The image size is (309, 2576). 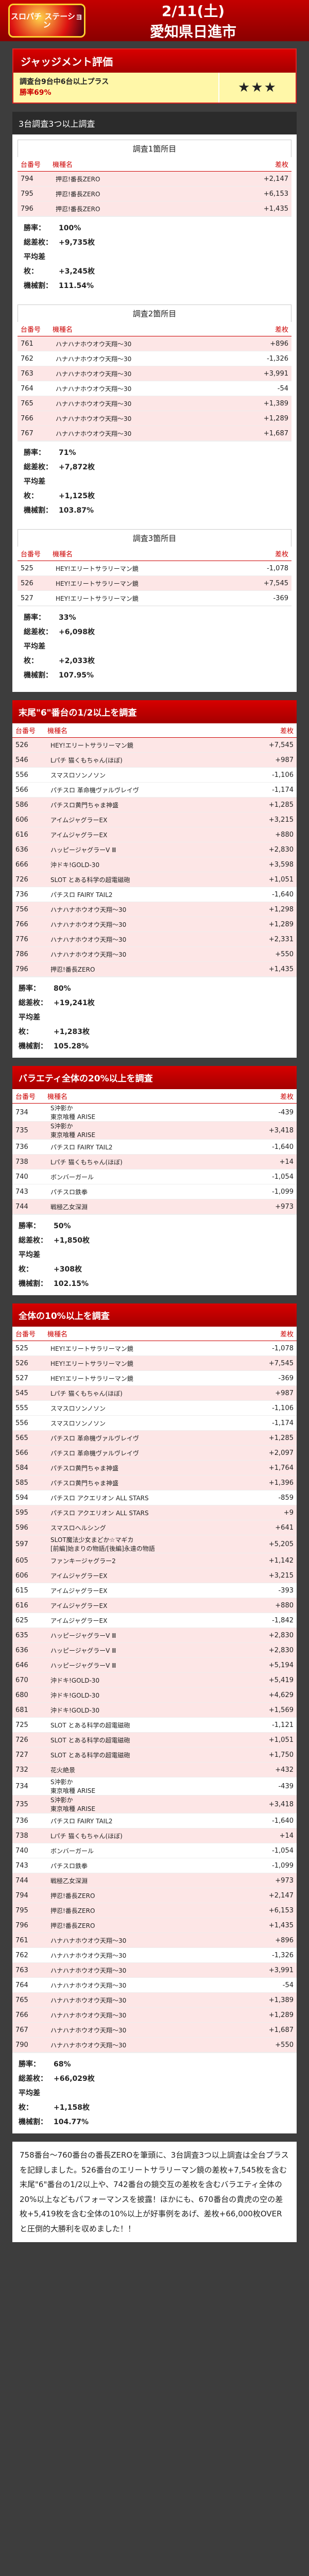 What do you see at coordinates (154, 358) in the screenshot?
I see `table-row: 762 ハナハナホウオウ天翔〜30 -1,326` at bounding box center [154, 358].